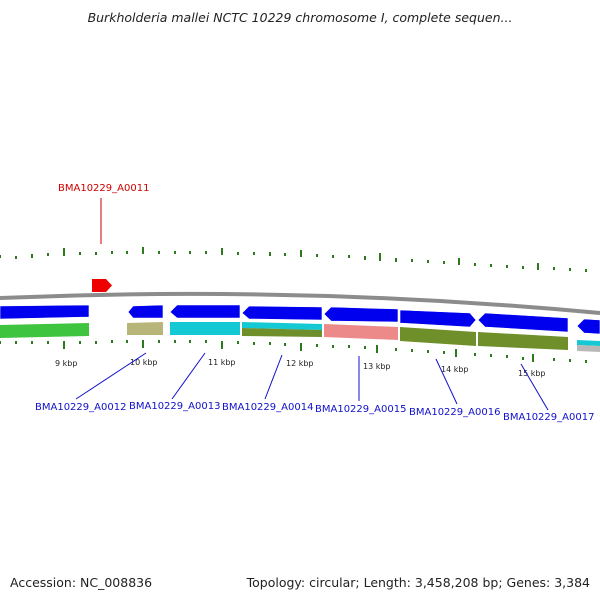 The width and height of the screenshot is (600, 600). What do you see at coordinates (222, 362) in the screenshot?
I see `scale-label-11kbp: 11 kbp` at bounding box center [222, 362].